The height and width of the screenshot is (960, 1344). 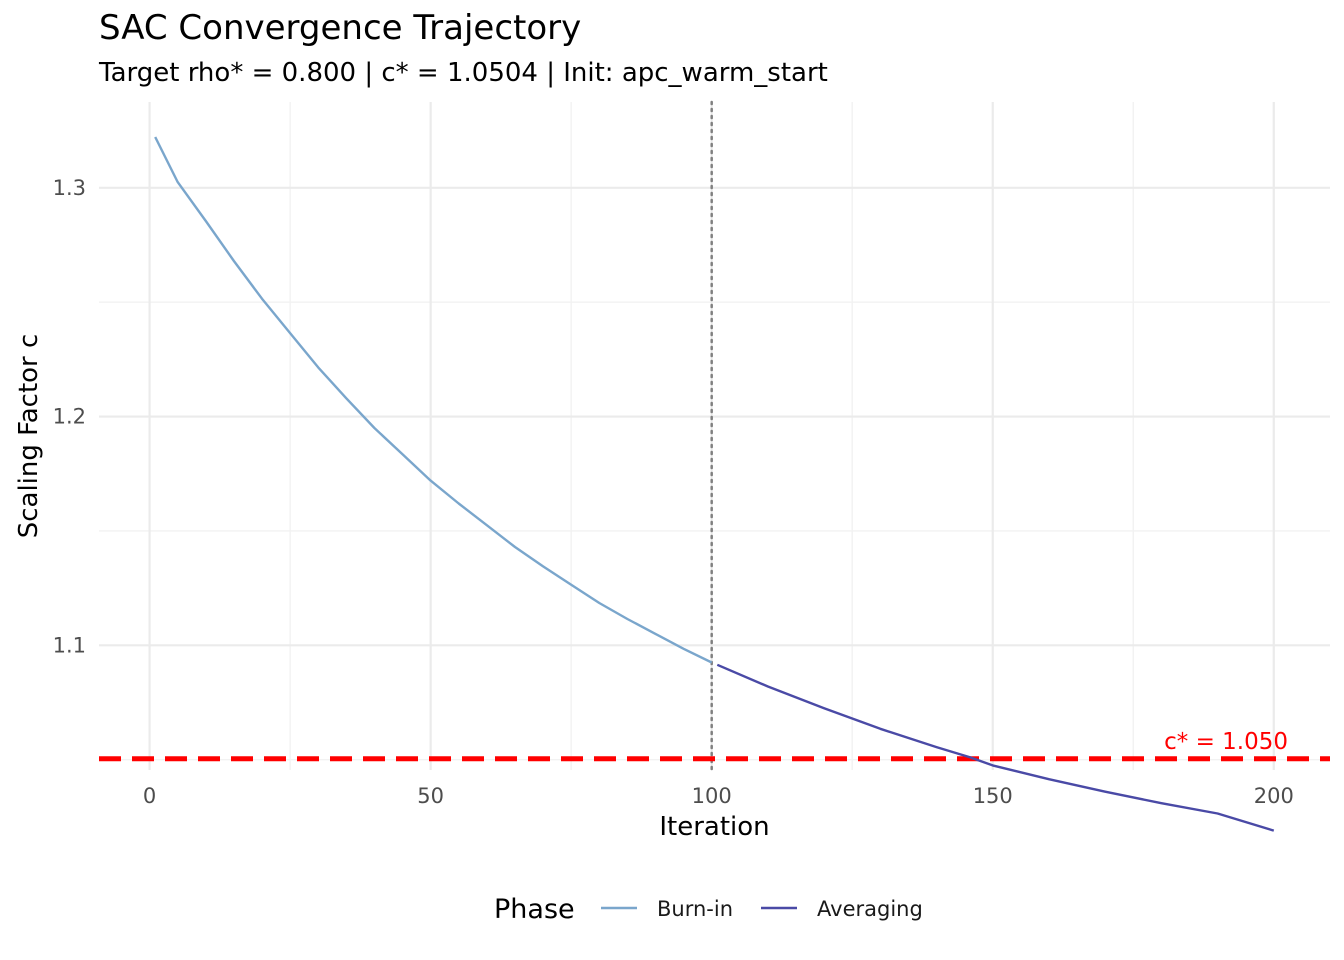 I want to click on chart-title: SAC Convergence Trajectory, so click(x=340, y=28).